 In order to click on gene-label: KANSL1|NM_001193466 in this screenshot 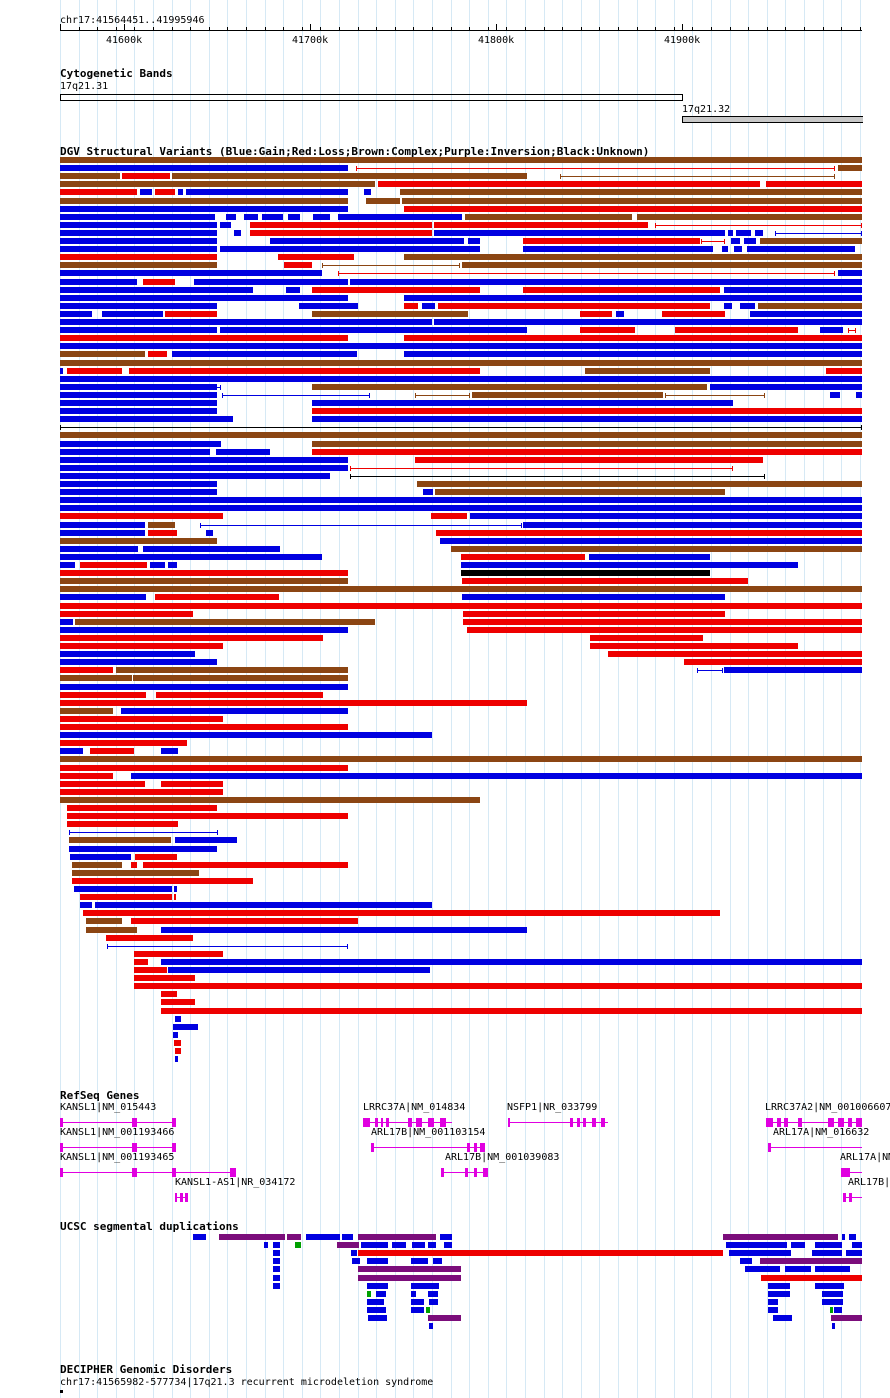, I will do `click(117, 1132)`.